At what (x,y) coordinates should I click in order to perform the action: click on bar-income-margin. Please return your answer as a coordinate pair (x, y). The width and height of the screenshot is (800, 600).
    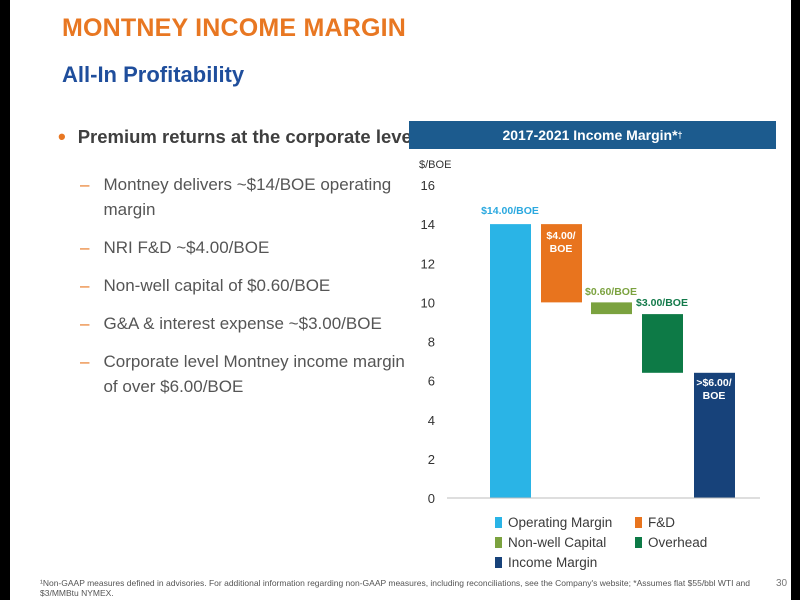
    Looking at the image, I should click on (714, 435).